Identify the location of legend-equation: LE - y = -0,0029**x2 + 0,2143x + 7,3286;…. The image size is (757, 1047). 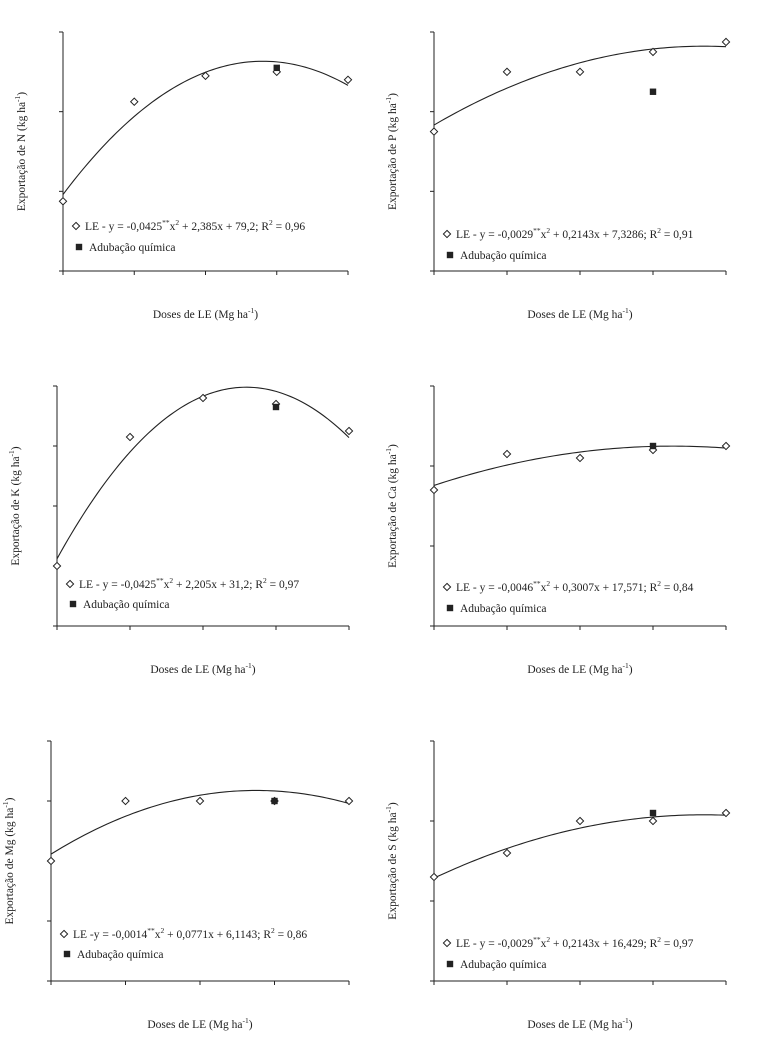
(575, 233).